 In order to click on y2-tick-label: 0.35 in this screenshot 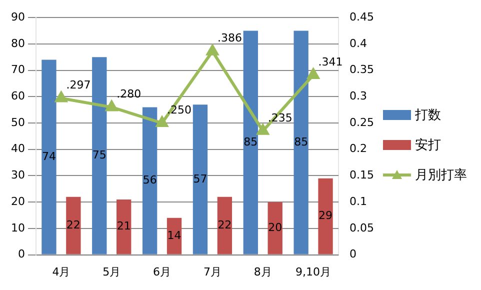, I will do `click(362, 69)`.